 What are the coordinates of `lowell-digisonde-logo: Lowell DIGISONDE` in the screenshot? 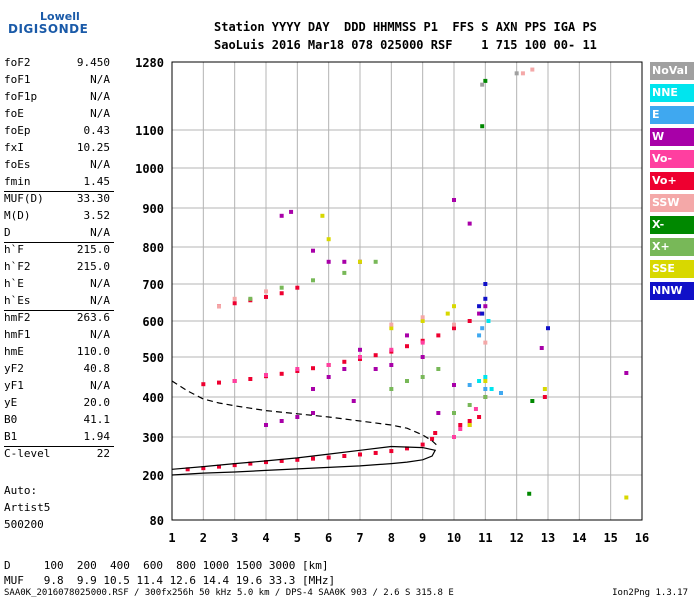 It's located at (49, 25).